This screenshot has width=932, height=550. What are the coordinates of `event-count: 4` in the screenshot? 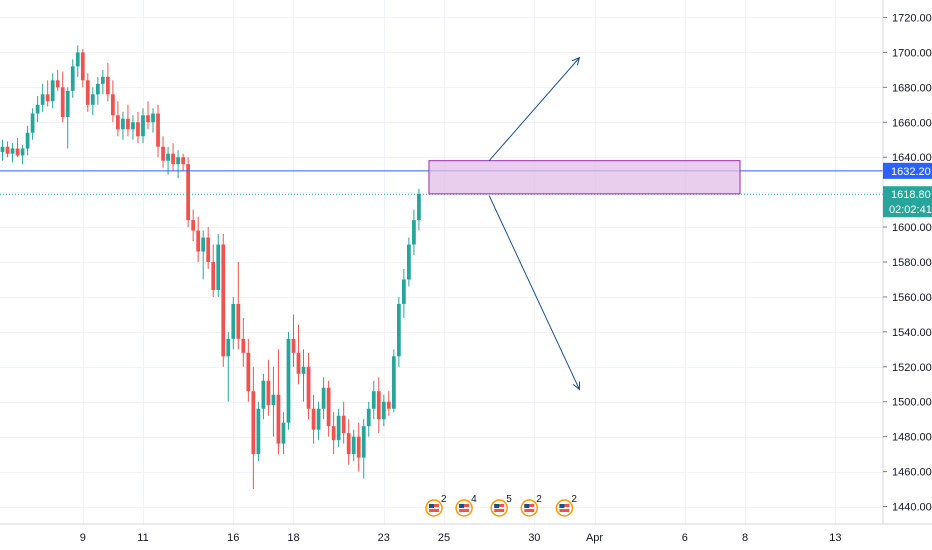 It's located at (474, 499).